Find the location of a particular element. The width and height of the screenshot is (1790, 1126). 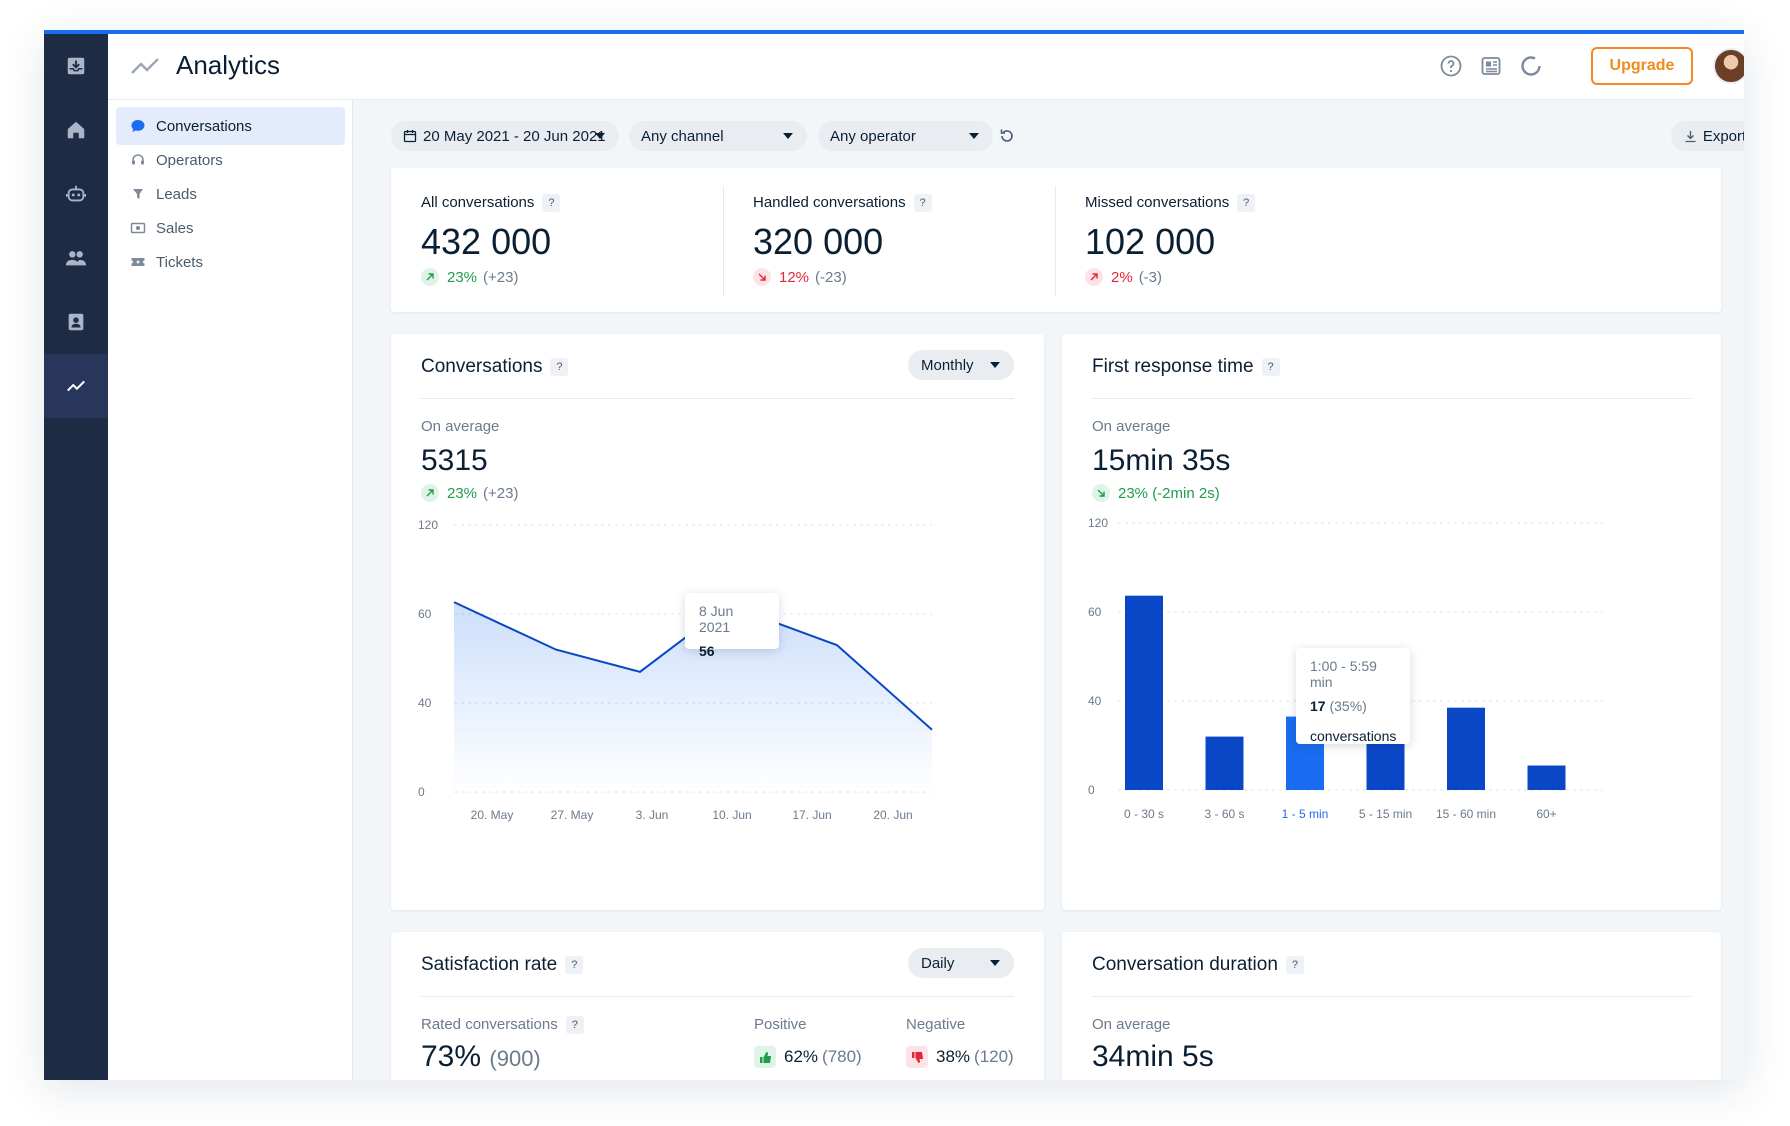

avg-delta: 23% (+23) is located at coordinates (469, 493).